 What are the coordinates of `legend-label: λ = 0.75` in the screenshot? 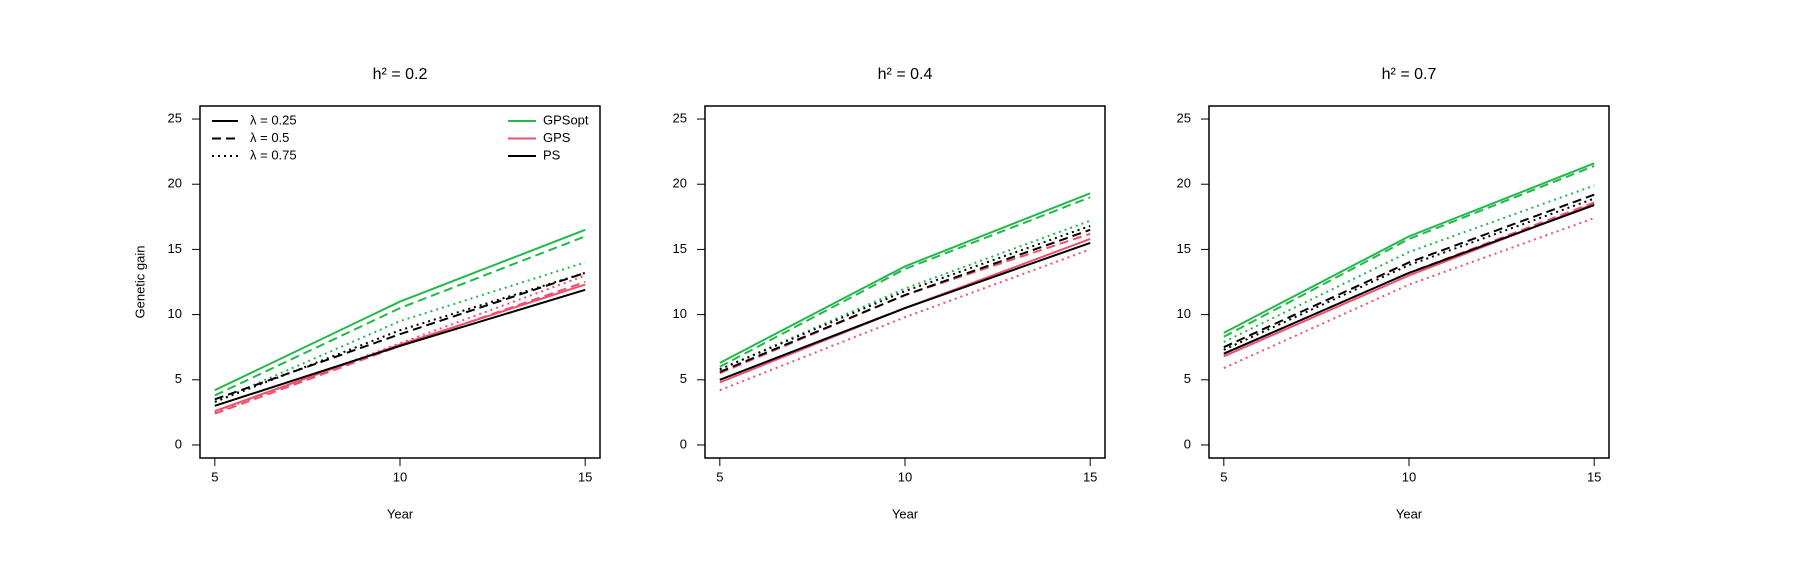 It's located at (273, 154).